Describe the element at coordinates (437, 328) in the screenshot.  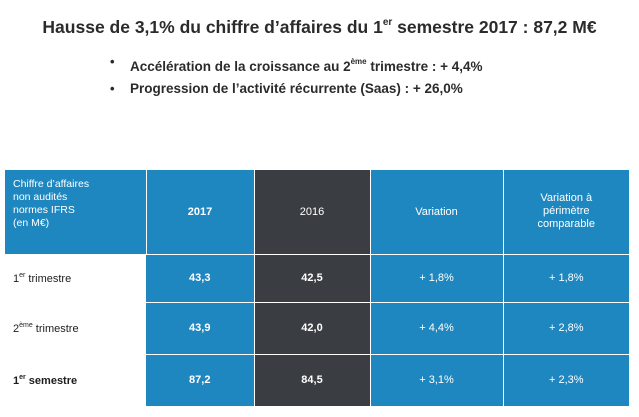
I see `cell-variation: + 4,4%` at that location.